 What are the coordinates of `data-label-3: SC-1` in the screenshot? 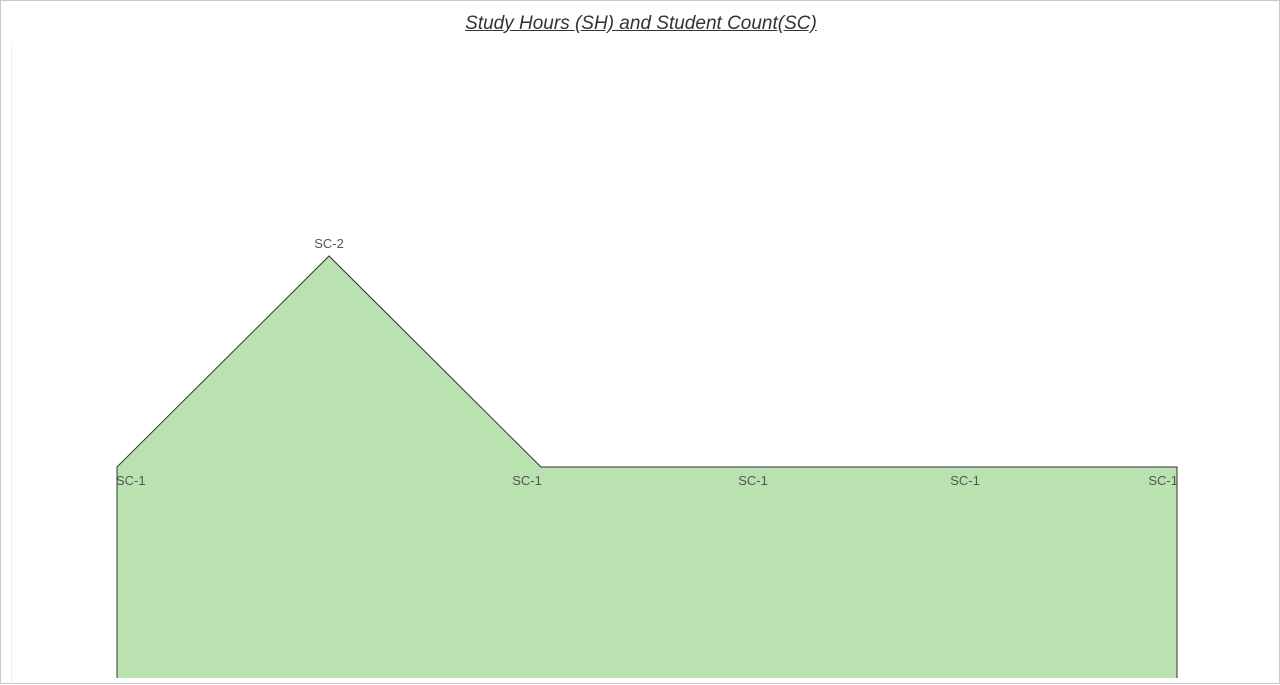 It's located at (527, 480).